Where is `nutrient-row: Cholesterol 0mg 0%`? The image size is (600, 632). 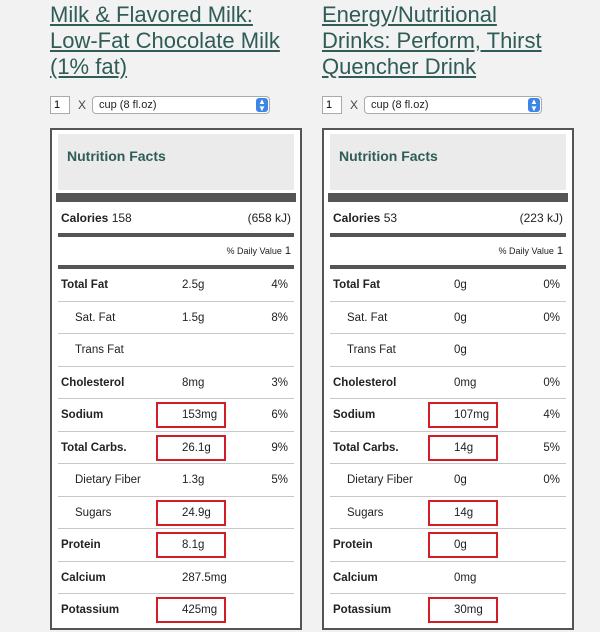 nutrient-row: Cholesterol 0mg 0% is located at coordinates (448, 383).